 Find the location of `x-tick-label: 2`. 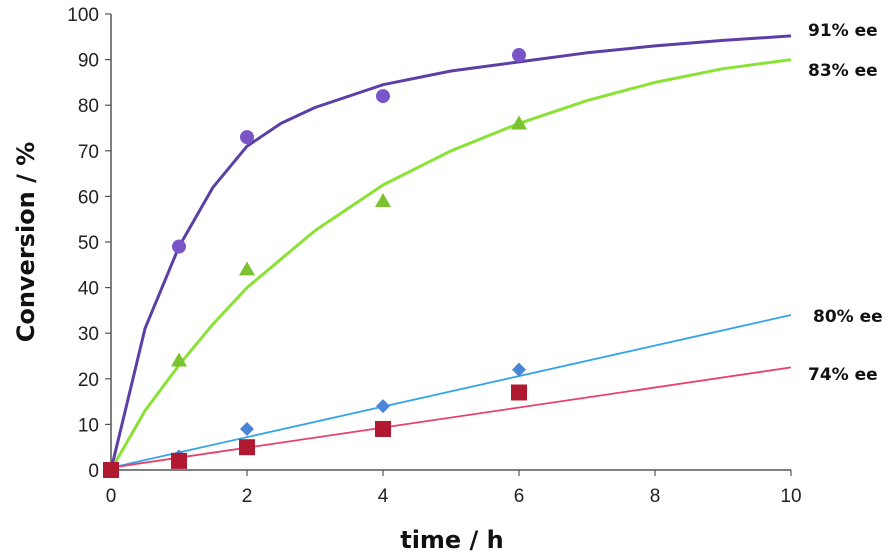

x-tick-label: 2 is located at coordinates (247, 496).